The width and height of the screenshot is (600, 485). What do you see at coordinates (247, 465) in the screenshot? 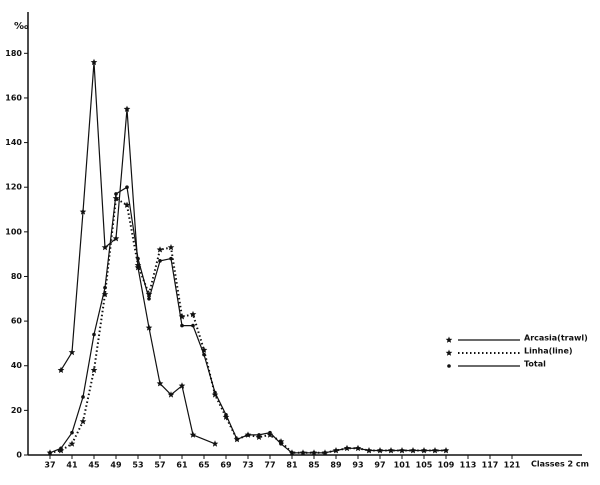
I see `x-tick-label: 73` at bounding box center [247, 465].